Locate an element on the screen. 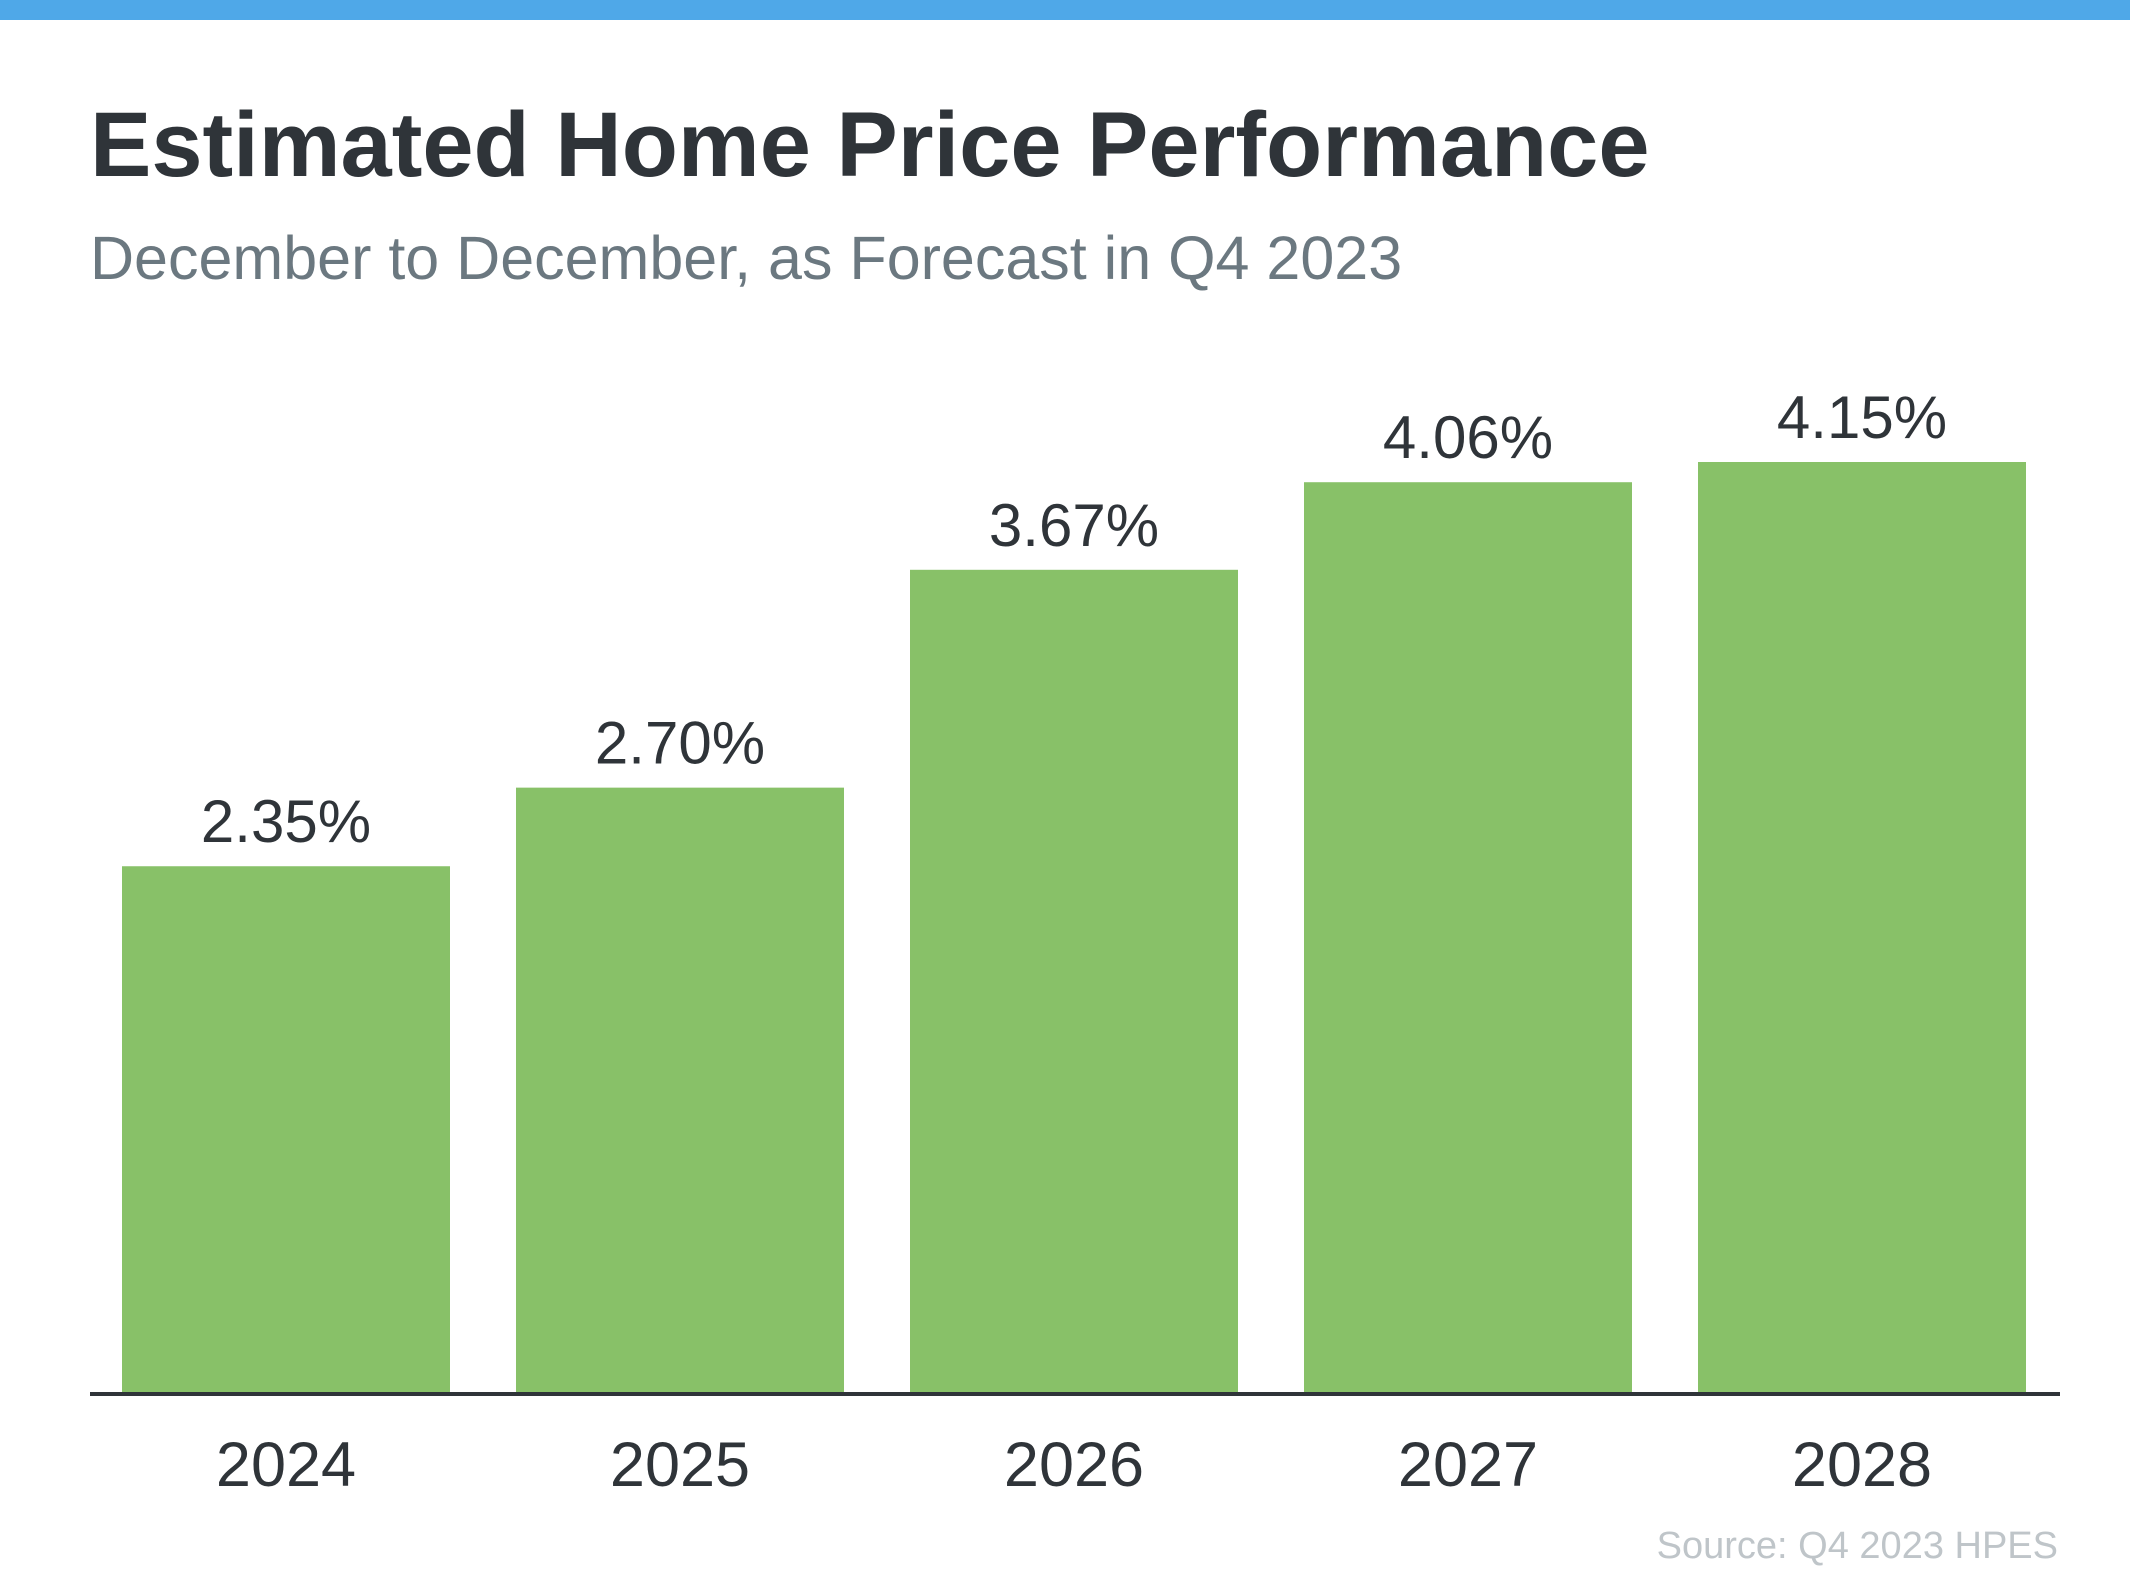 The width and height of the screenshot is (2130, 1578). category-label-2027: 2027 is located at coordinates (1468, 1465).